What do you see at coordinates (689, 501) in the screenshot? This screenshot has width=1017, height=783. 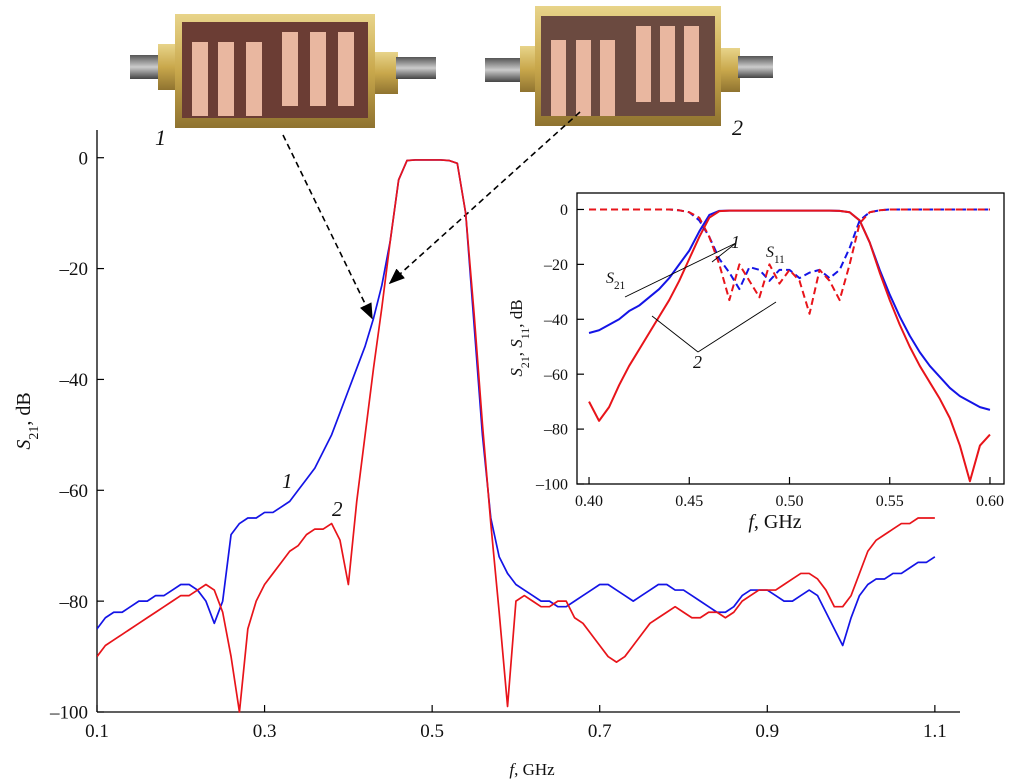 I see `x-tick-label: 0.45` at bounding box center [689, 501].